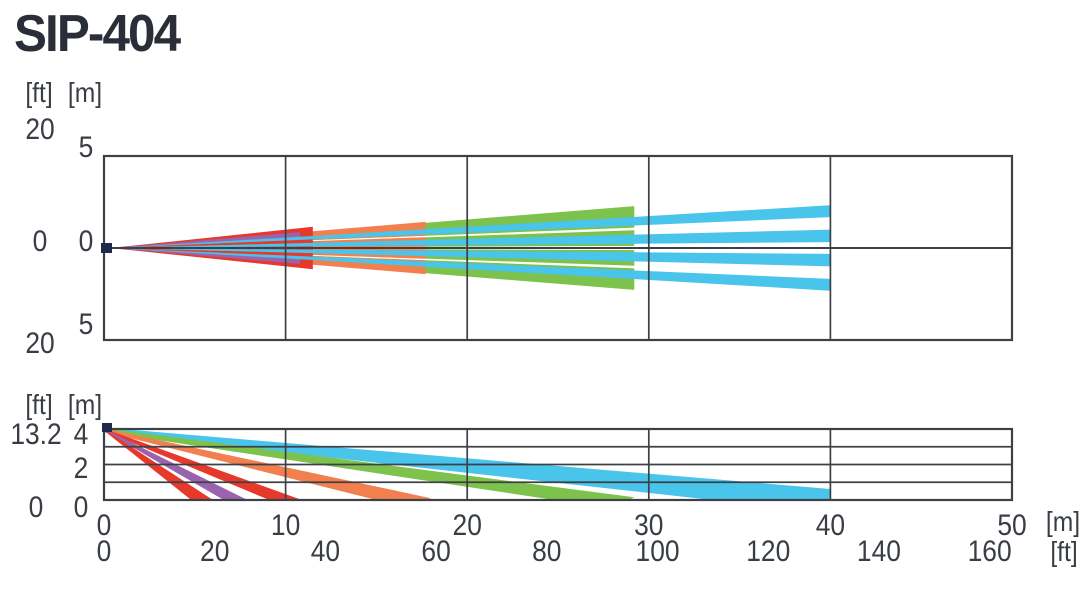  I want to click on side-xtick-ft-140: 140, so click(879, 550).